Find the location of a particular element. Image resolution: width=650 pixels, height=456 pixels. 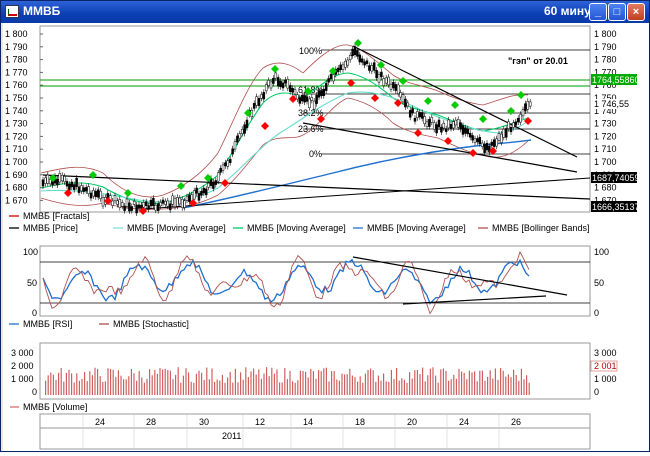

chart-window-icon is located at coordinates (12, 11).